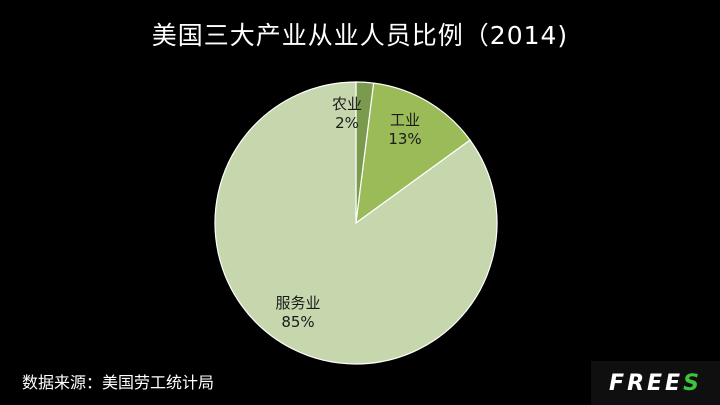 The image size is (720, 405). What do you see at coordinates (346, 104) in the screenshot?
I see `label-name: 农业` at bounding box center [346, 104].